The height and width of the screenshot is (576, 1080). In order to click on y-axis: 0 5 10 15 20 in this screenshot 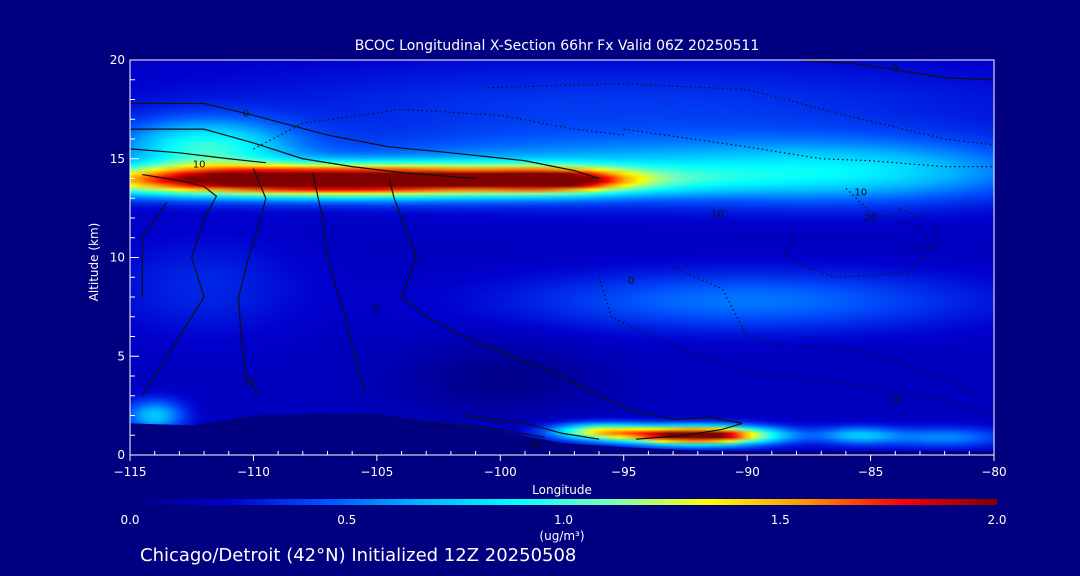, I will do `click(124, 257)`.